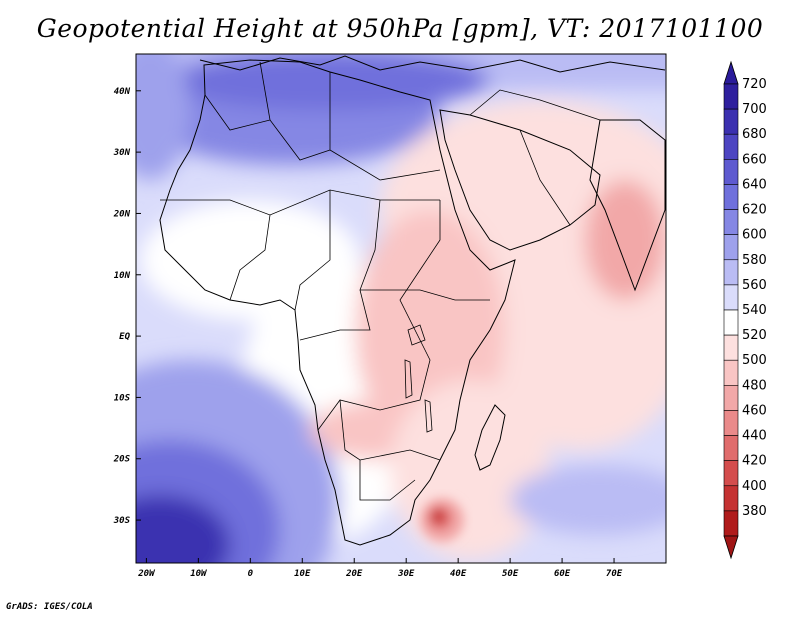  Describe the element at coordinates (458, 574) in the screenshot. I see `x-tick-label: 40E` at that location.